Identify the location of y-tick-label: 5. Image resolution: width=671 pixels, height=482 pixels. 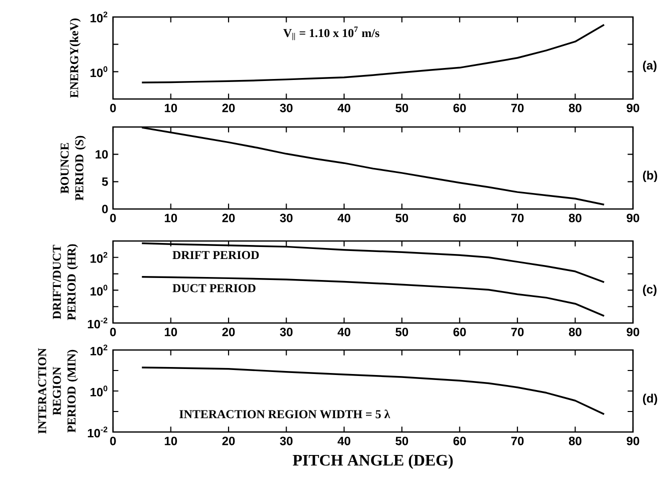
(105, 181).